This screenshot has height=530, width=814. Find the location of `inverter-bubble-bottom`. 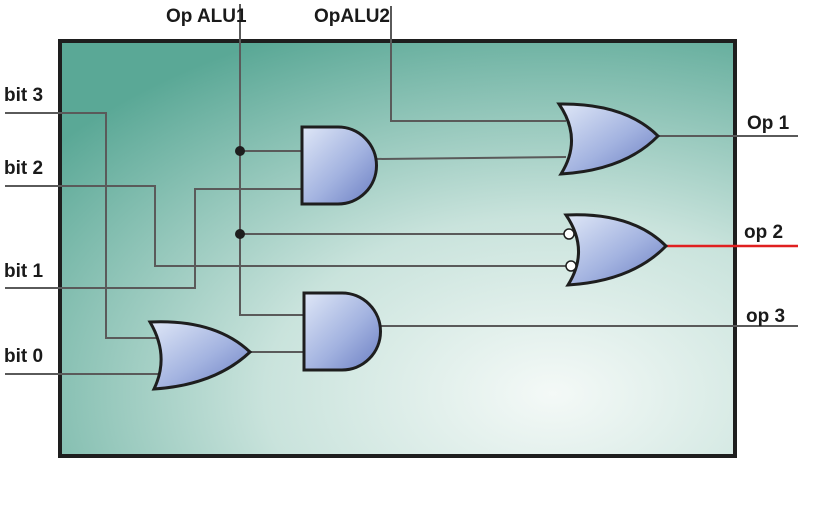

inverter-bubble-bottom is located at coordinates (571, 266).